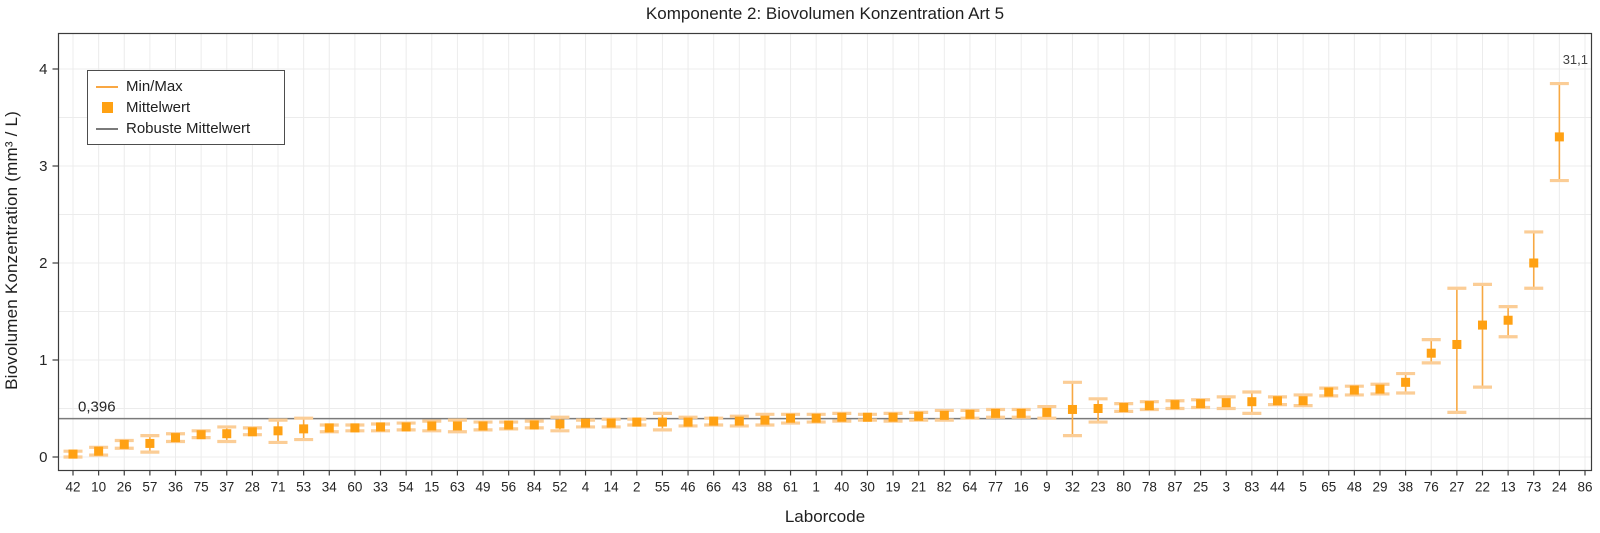 This screenshot has height=533, width=1600. What do you see at coordinates (1533, 487) in the screenshot?
I see `x-tick-label: 73` at bounding box center [1533, 487].